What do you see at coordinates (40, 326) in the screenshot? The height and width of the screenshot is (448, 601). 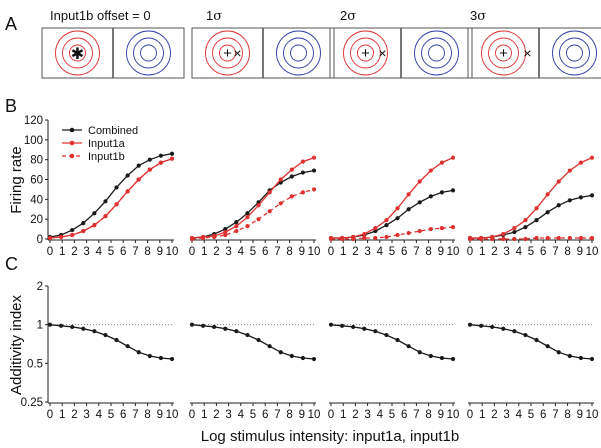 I see `y-tick-label: 1` at bounding box center [40, 326].